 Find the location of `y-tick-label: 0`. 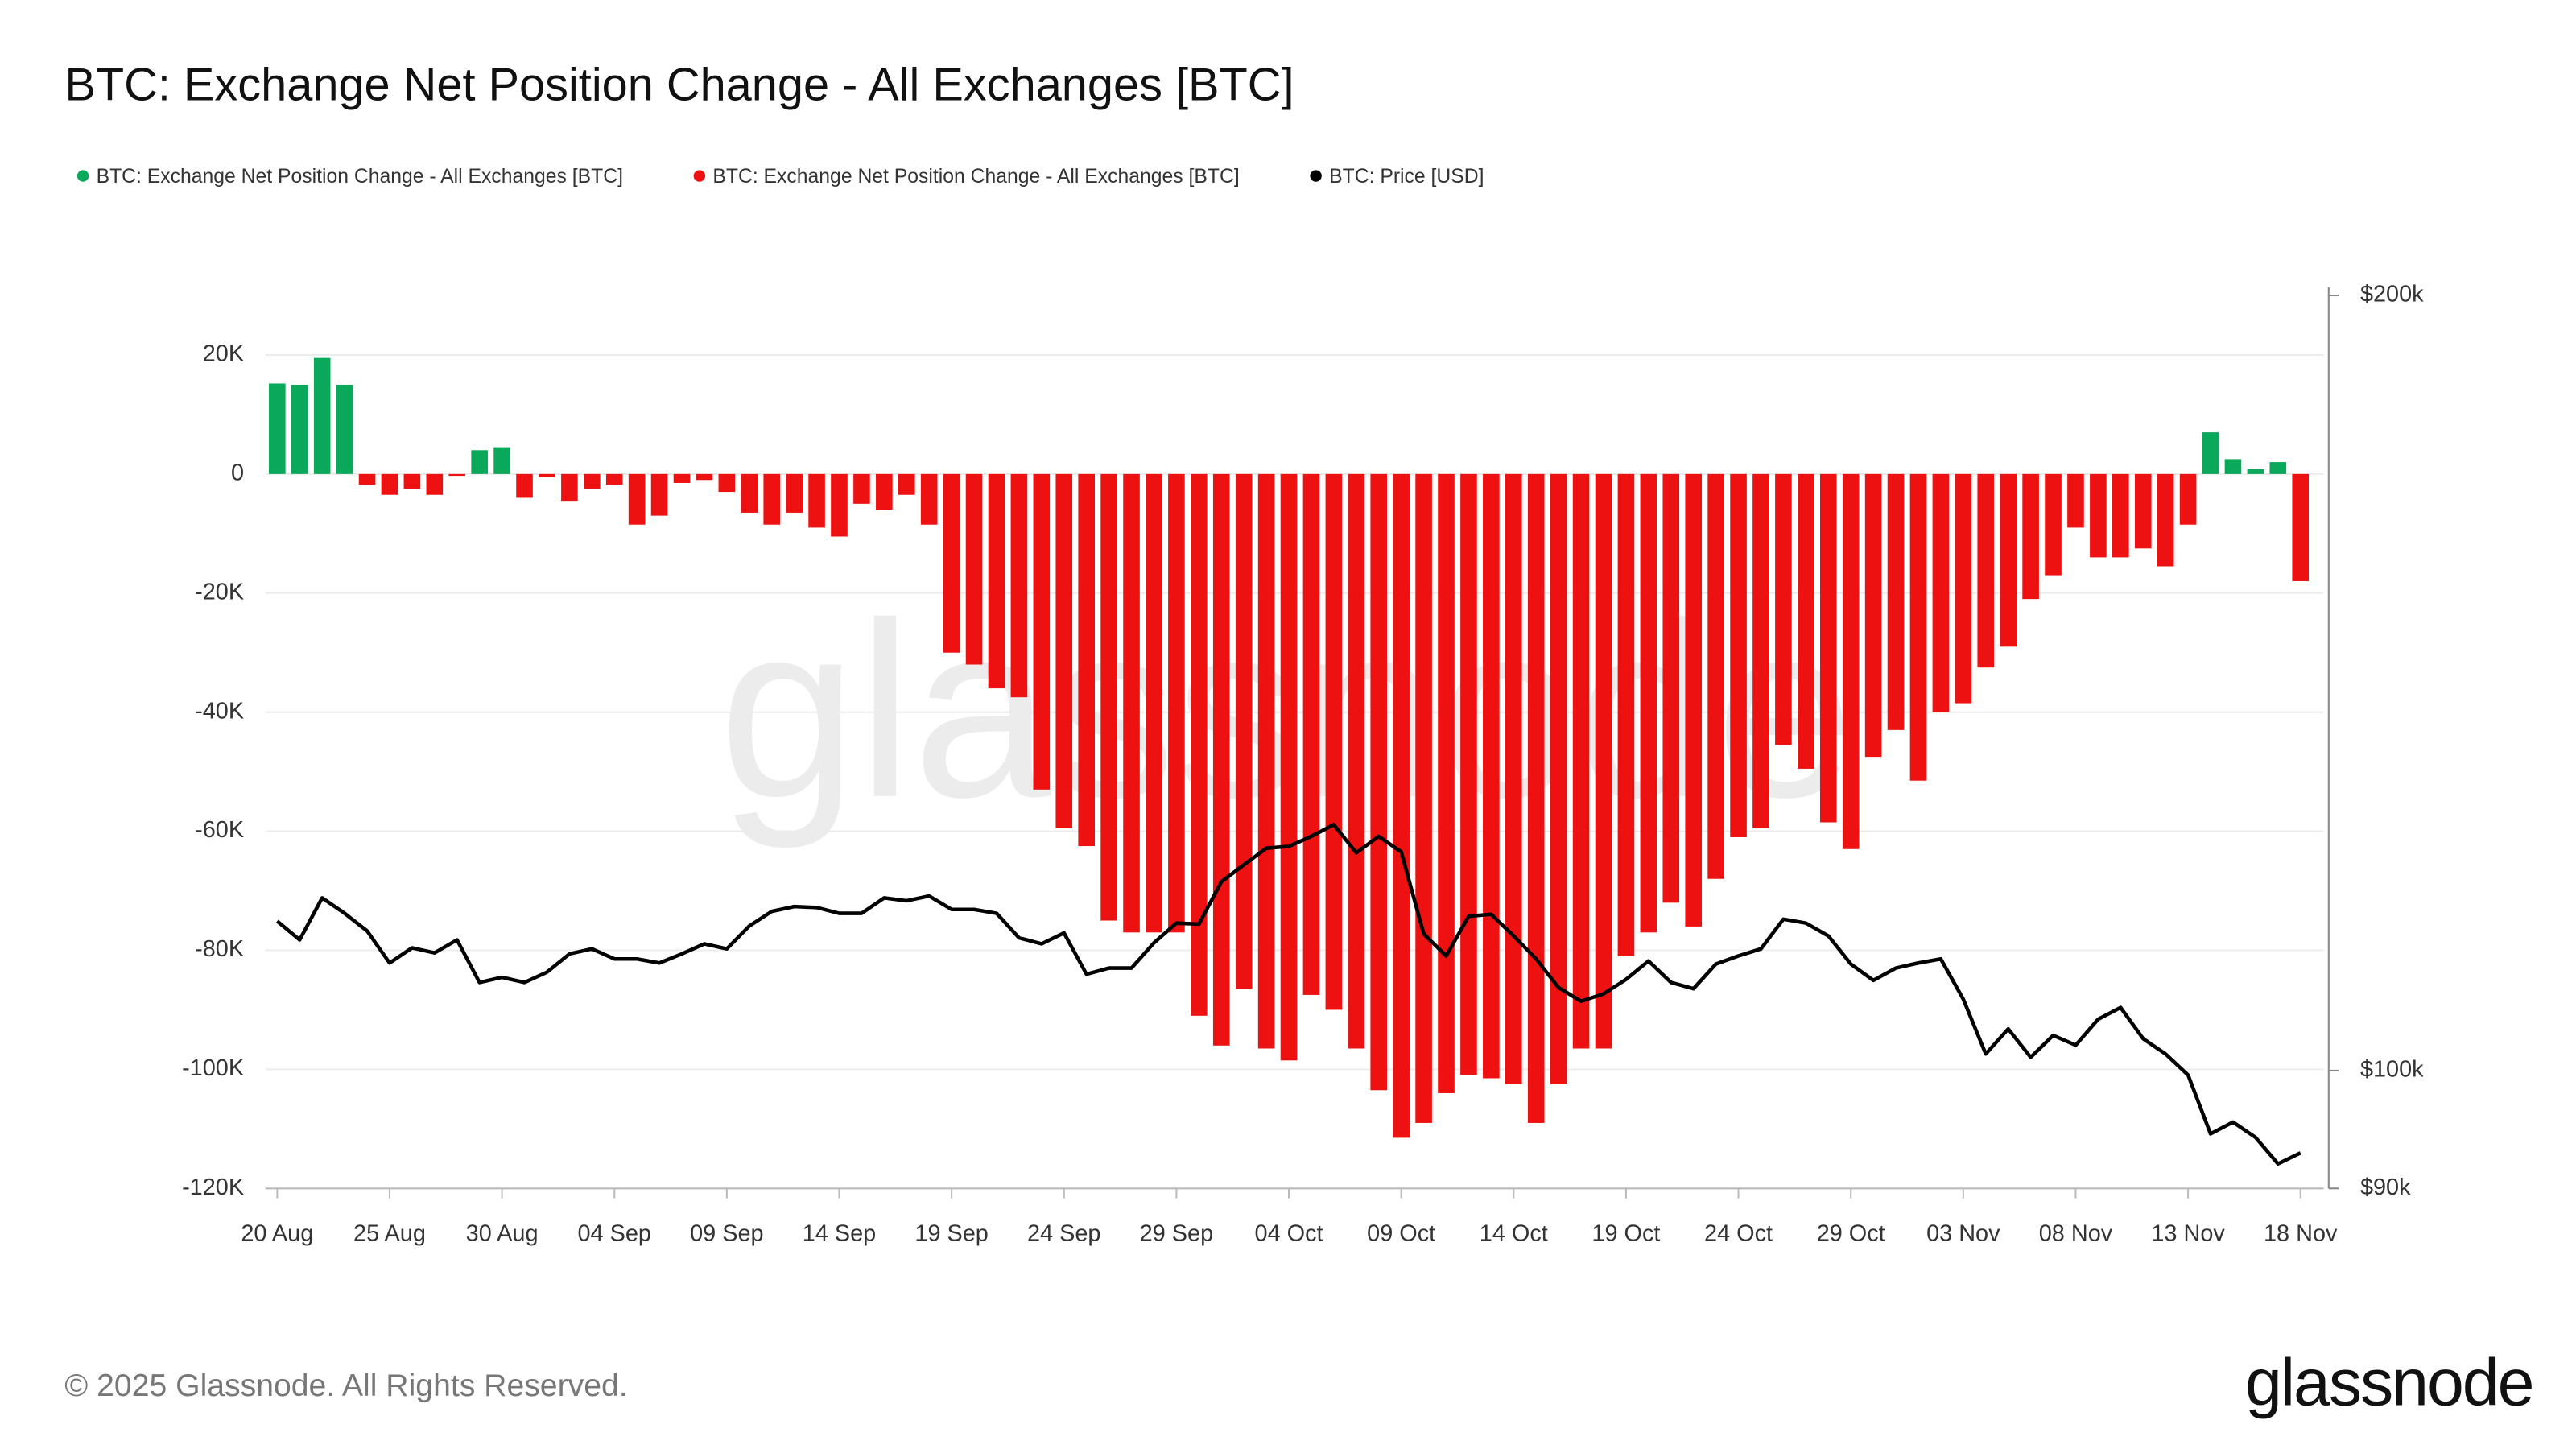

y-tick-label: 0 is located at coordinates (237, 472).